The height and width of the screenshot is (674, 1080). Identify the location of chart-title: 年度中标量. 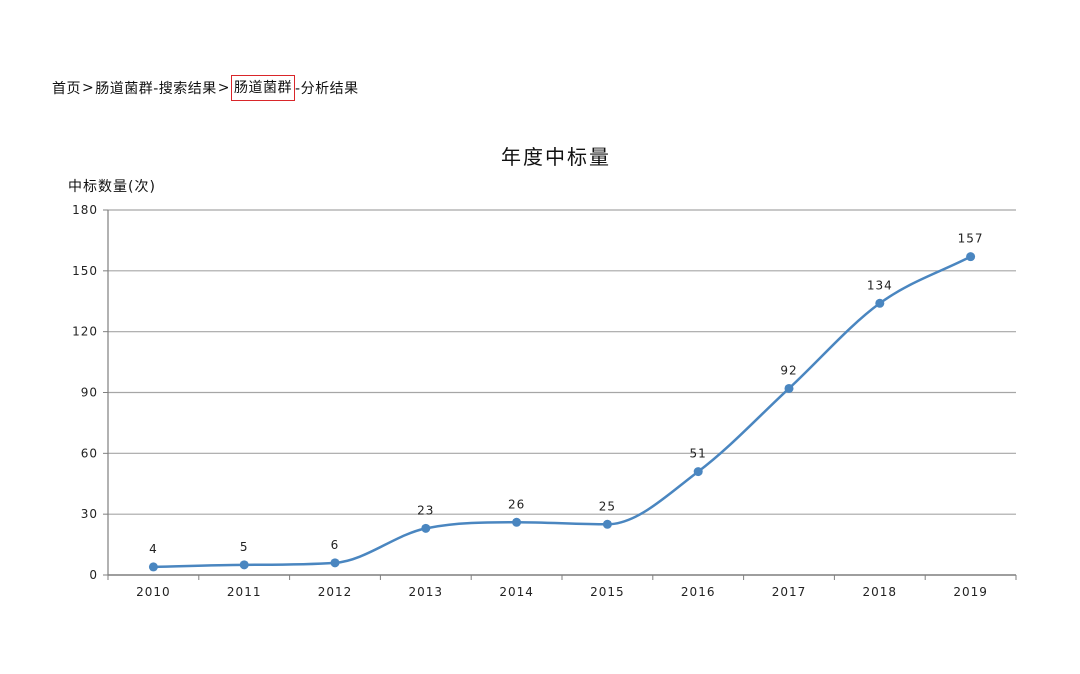
(556, 157).